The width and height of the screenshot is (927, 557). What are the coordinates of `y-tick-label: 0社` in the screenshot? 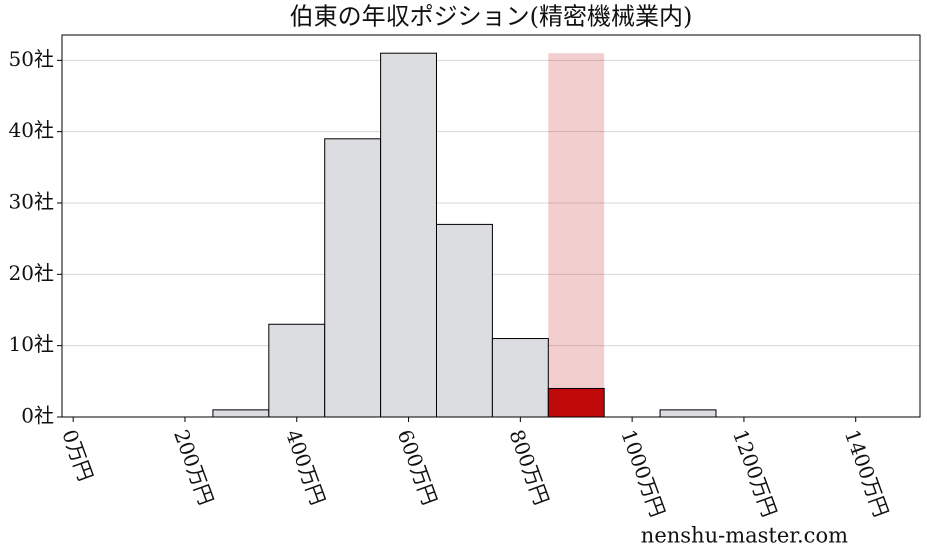 It's located at (37, 416).